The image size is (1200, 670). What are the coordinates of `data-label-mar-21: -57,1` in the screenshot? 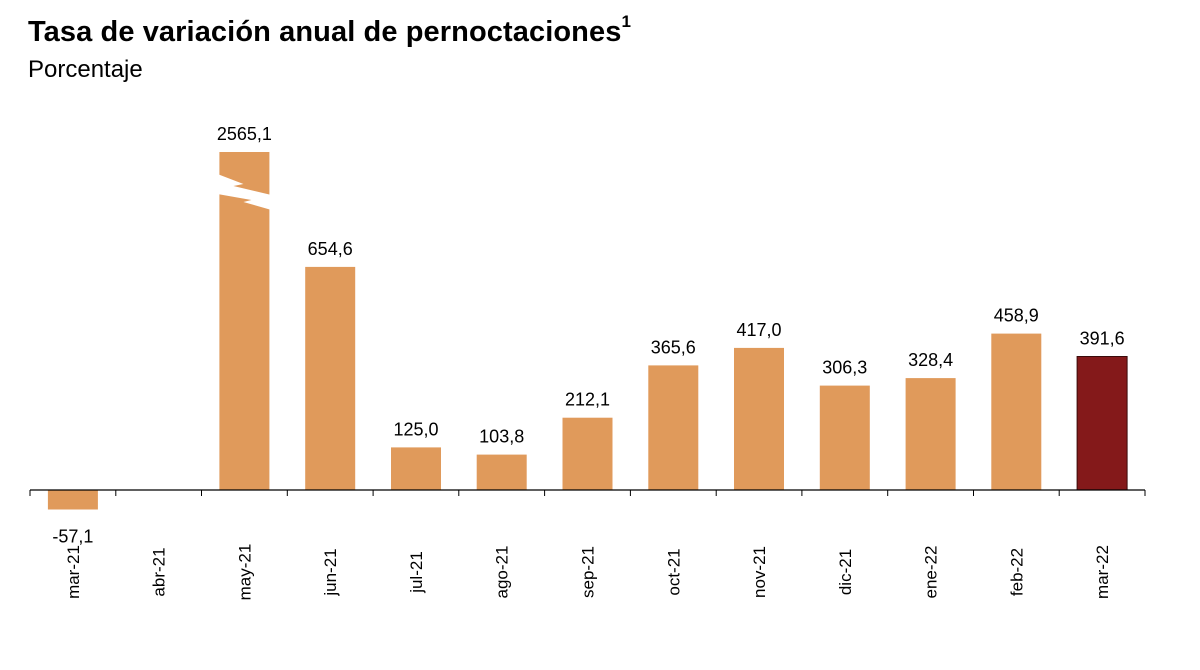 It's located at (72, 537).